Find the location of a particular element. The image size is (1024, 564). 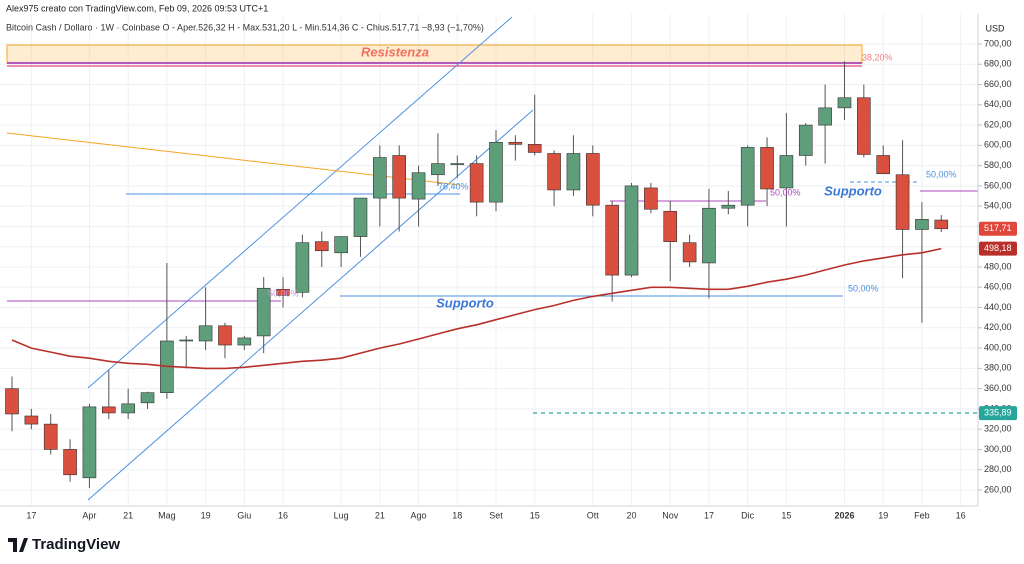

x-tick-label: Ott is located at coordinates (593, 515).